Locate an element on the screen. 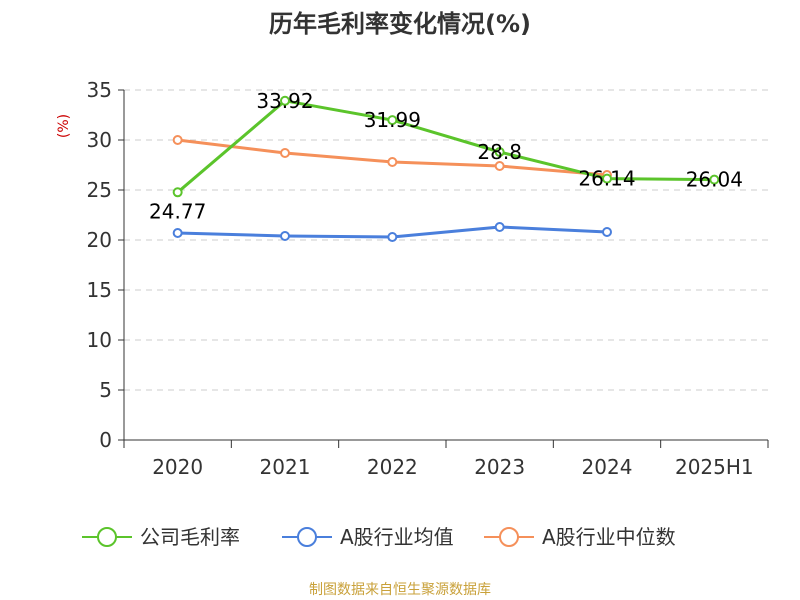 The image size is (800, 600). x-tick-label: 2022 is located at coordinates (392, 467).